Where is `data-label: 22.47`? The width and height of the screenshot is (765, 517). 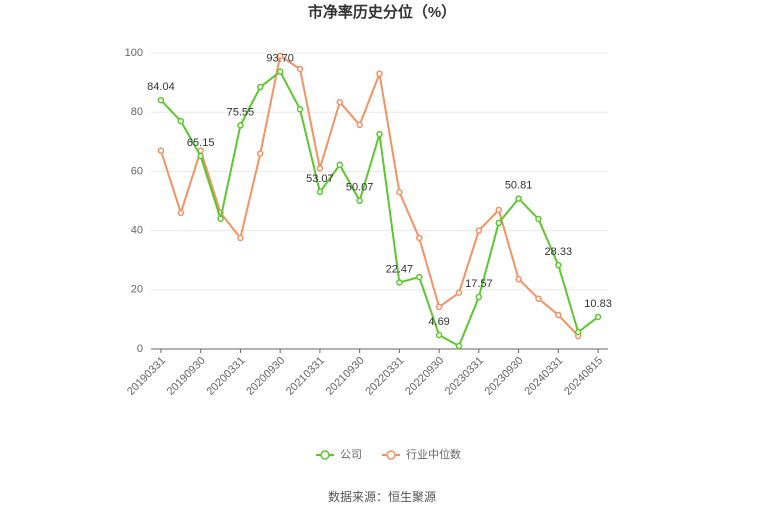 data-label: 22.47 is located at coordinates (400, 269).